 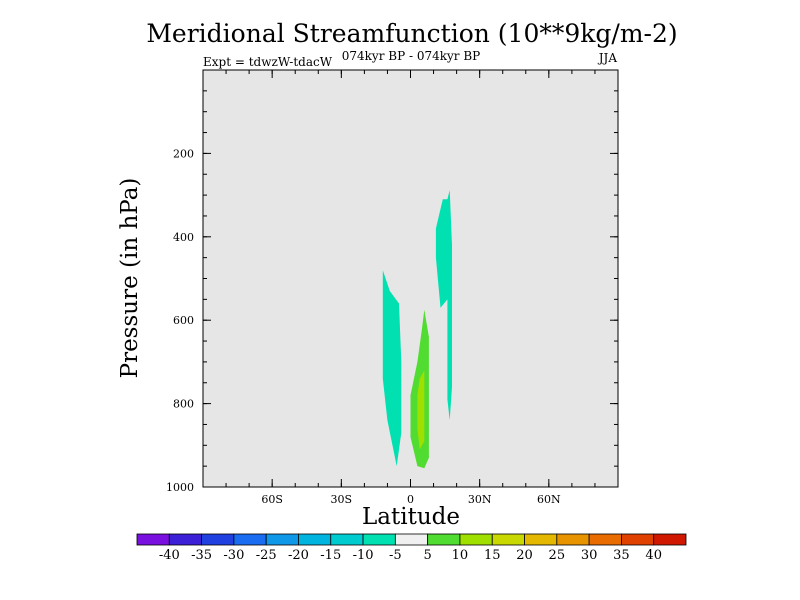 What do you see at coordinates (395, 555) in the screenshot?
I see `colorbar-label: -5` at bounding box center [395, 555].